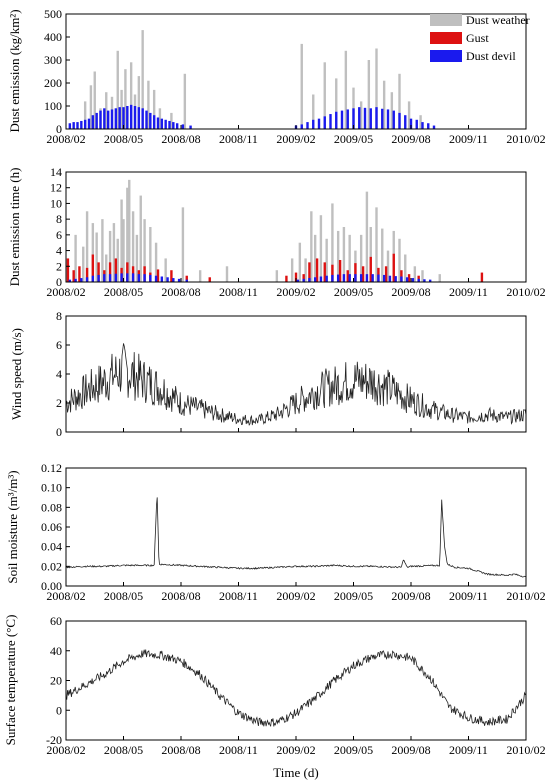  I want to click on y-tick-label: 60, so click(56, 621).